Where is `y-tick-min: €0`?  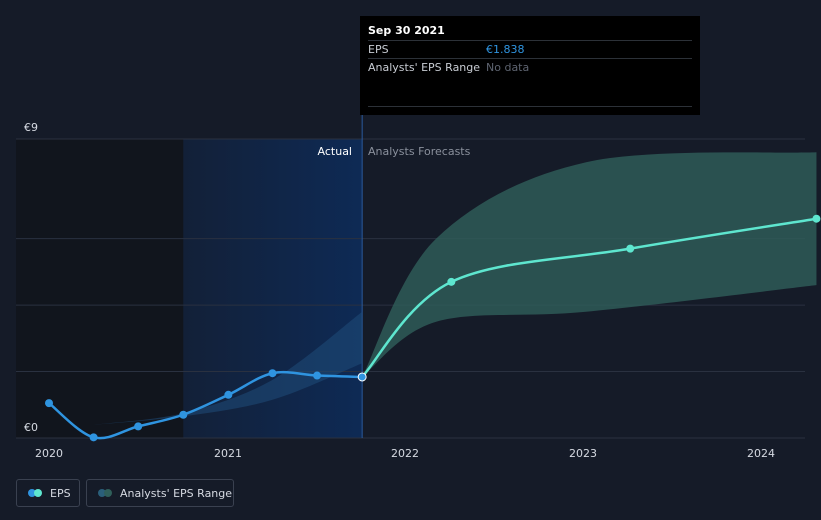
y-tick-min: €0 is located at coordinates (31, 427).